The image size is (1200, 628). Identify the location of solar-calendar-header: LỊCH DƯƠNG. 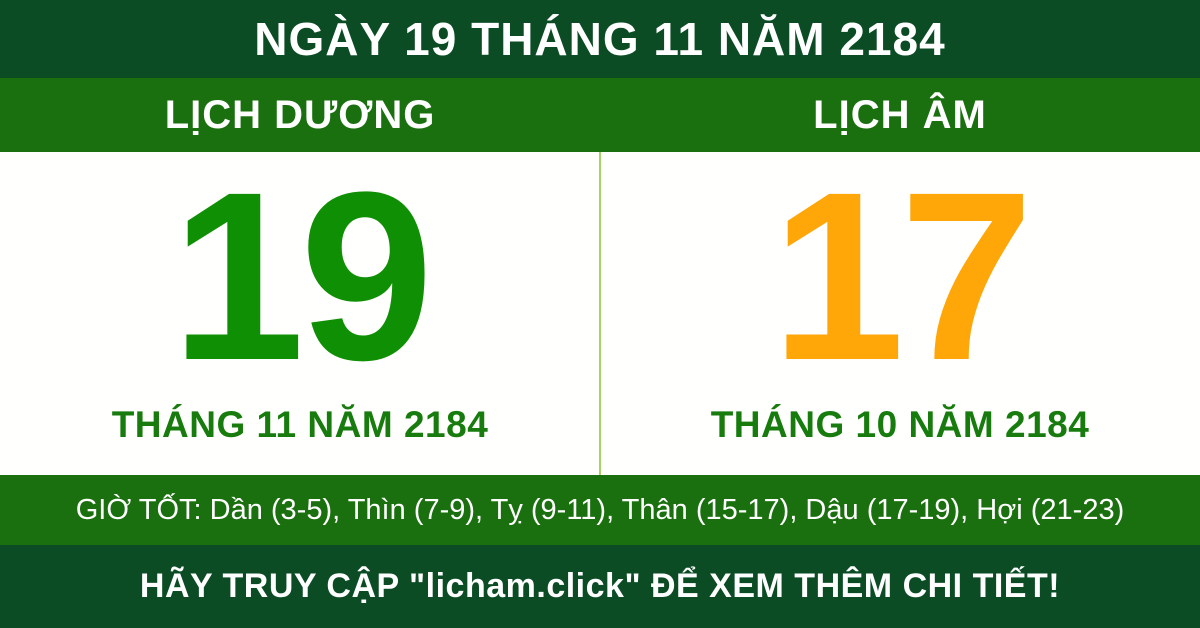
(300, 115).